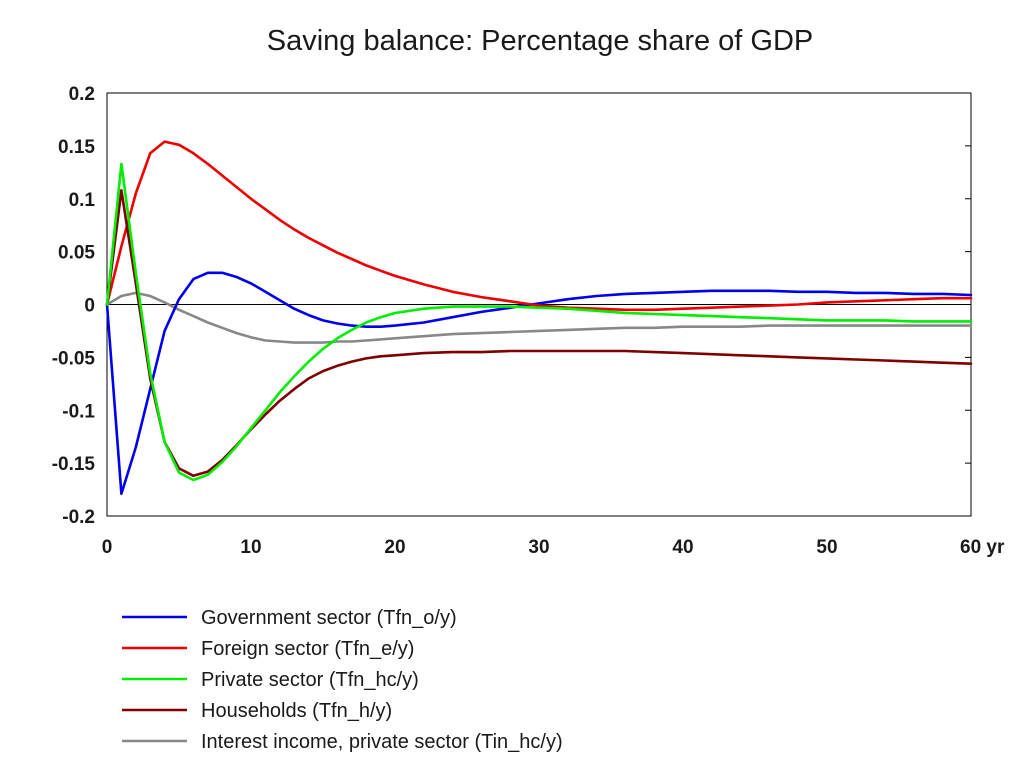 The height and width of the screenshot is (778, 1024). I want to click on y-tick-label: 0.2, so click(82, 94).